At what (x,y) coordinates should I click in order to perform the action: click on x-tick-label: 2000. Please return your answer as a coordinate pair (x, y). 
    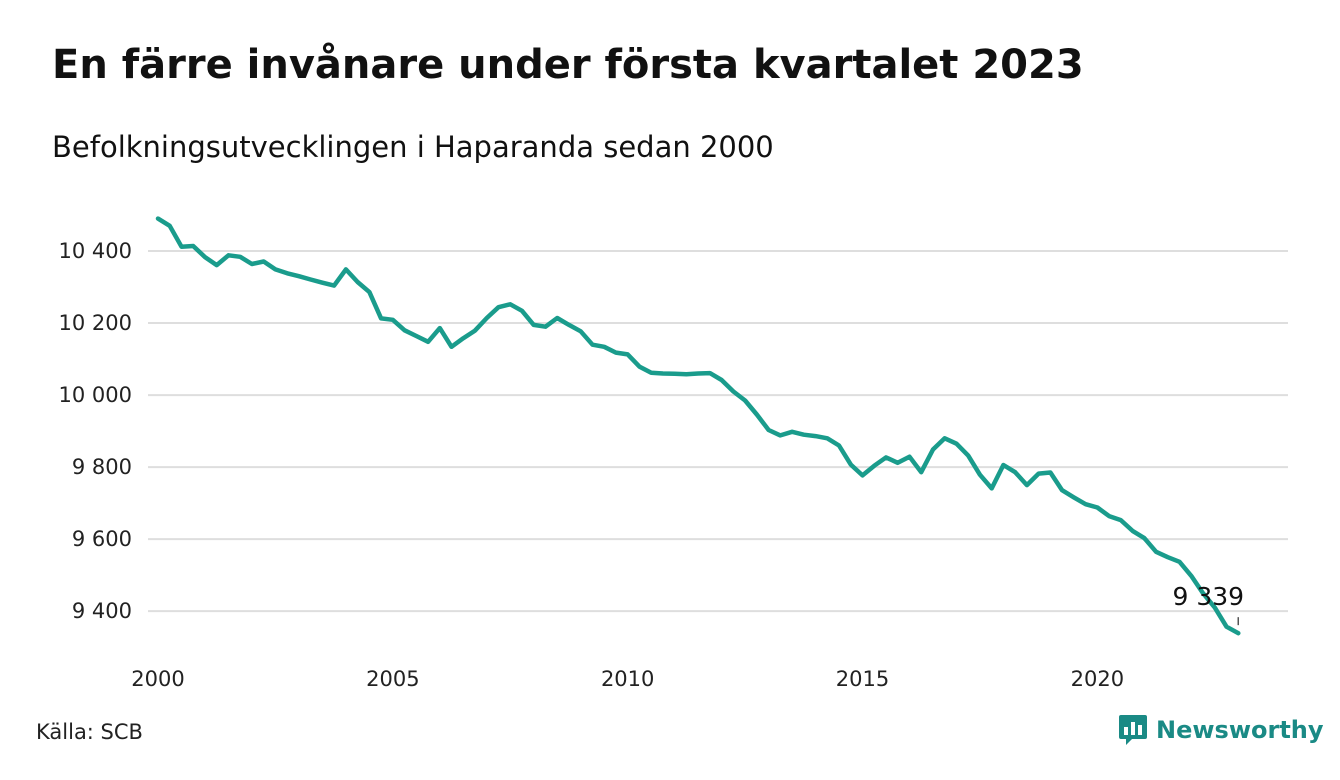
    Looking at the image, I should click on (157, 679).